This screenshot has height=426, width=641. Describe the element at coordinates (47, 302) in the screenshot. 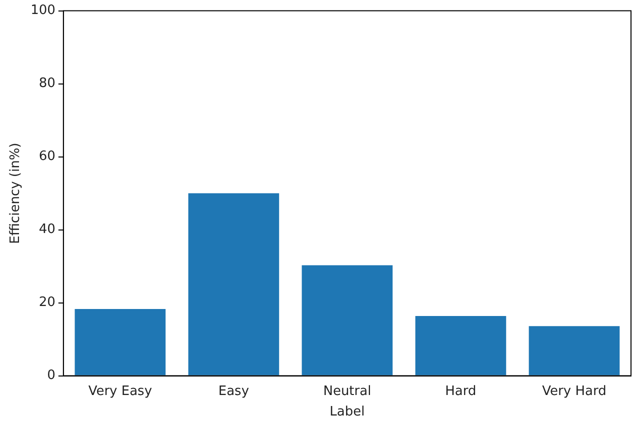

I see `y-tick-label: 20` at that location.